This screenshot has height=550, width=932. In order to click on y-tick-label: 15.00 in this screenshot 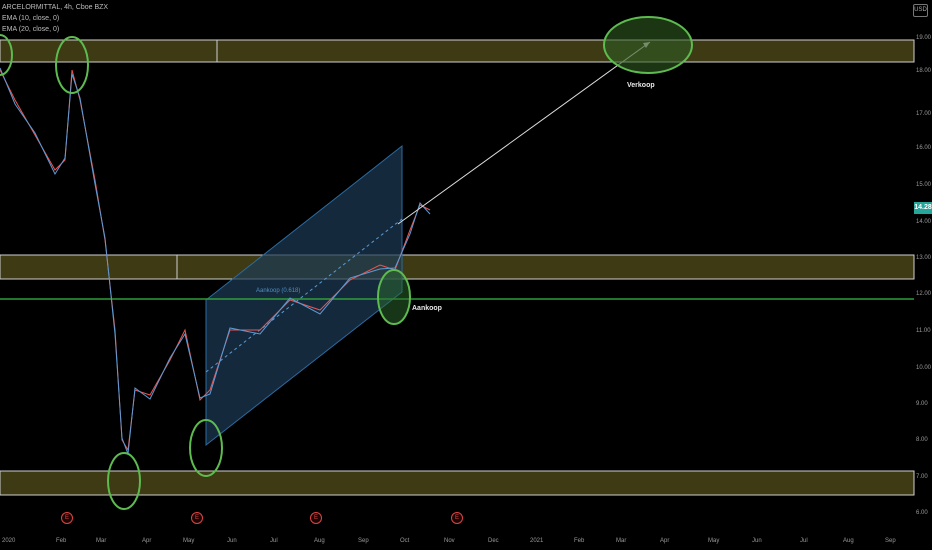, I will do `click(924, 185)`.